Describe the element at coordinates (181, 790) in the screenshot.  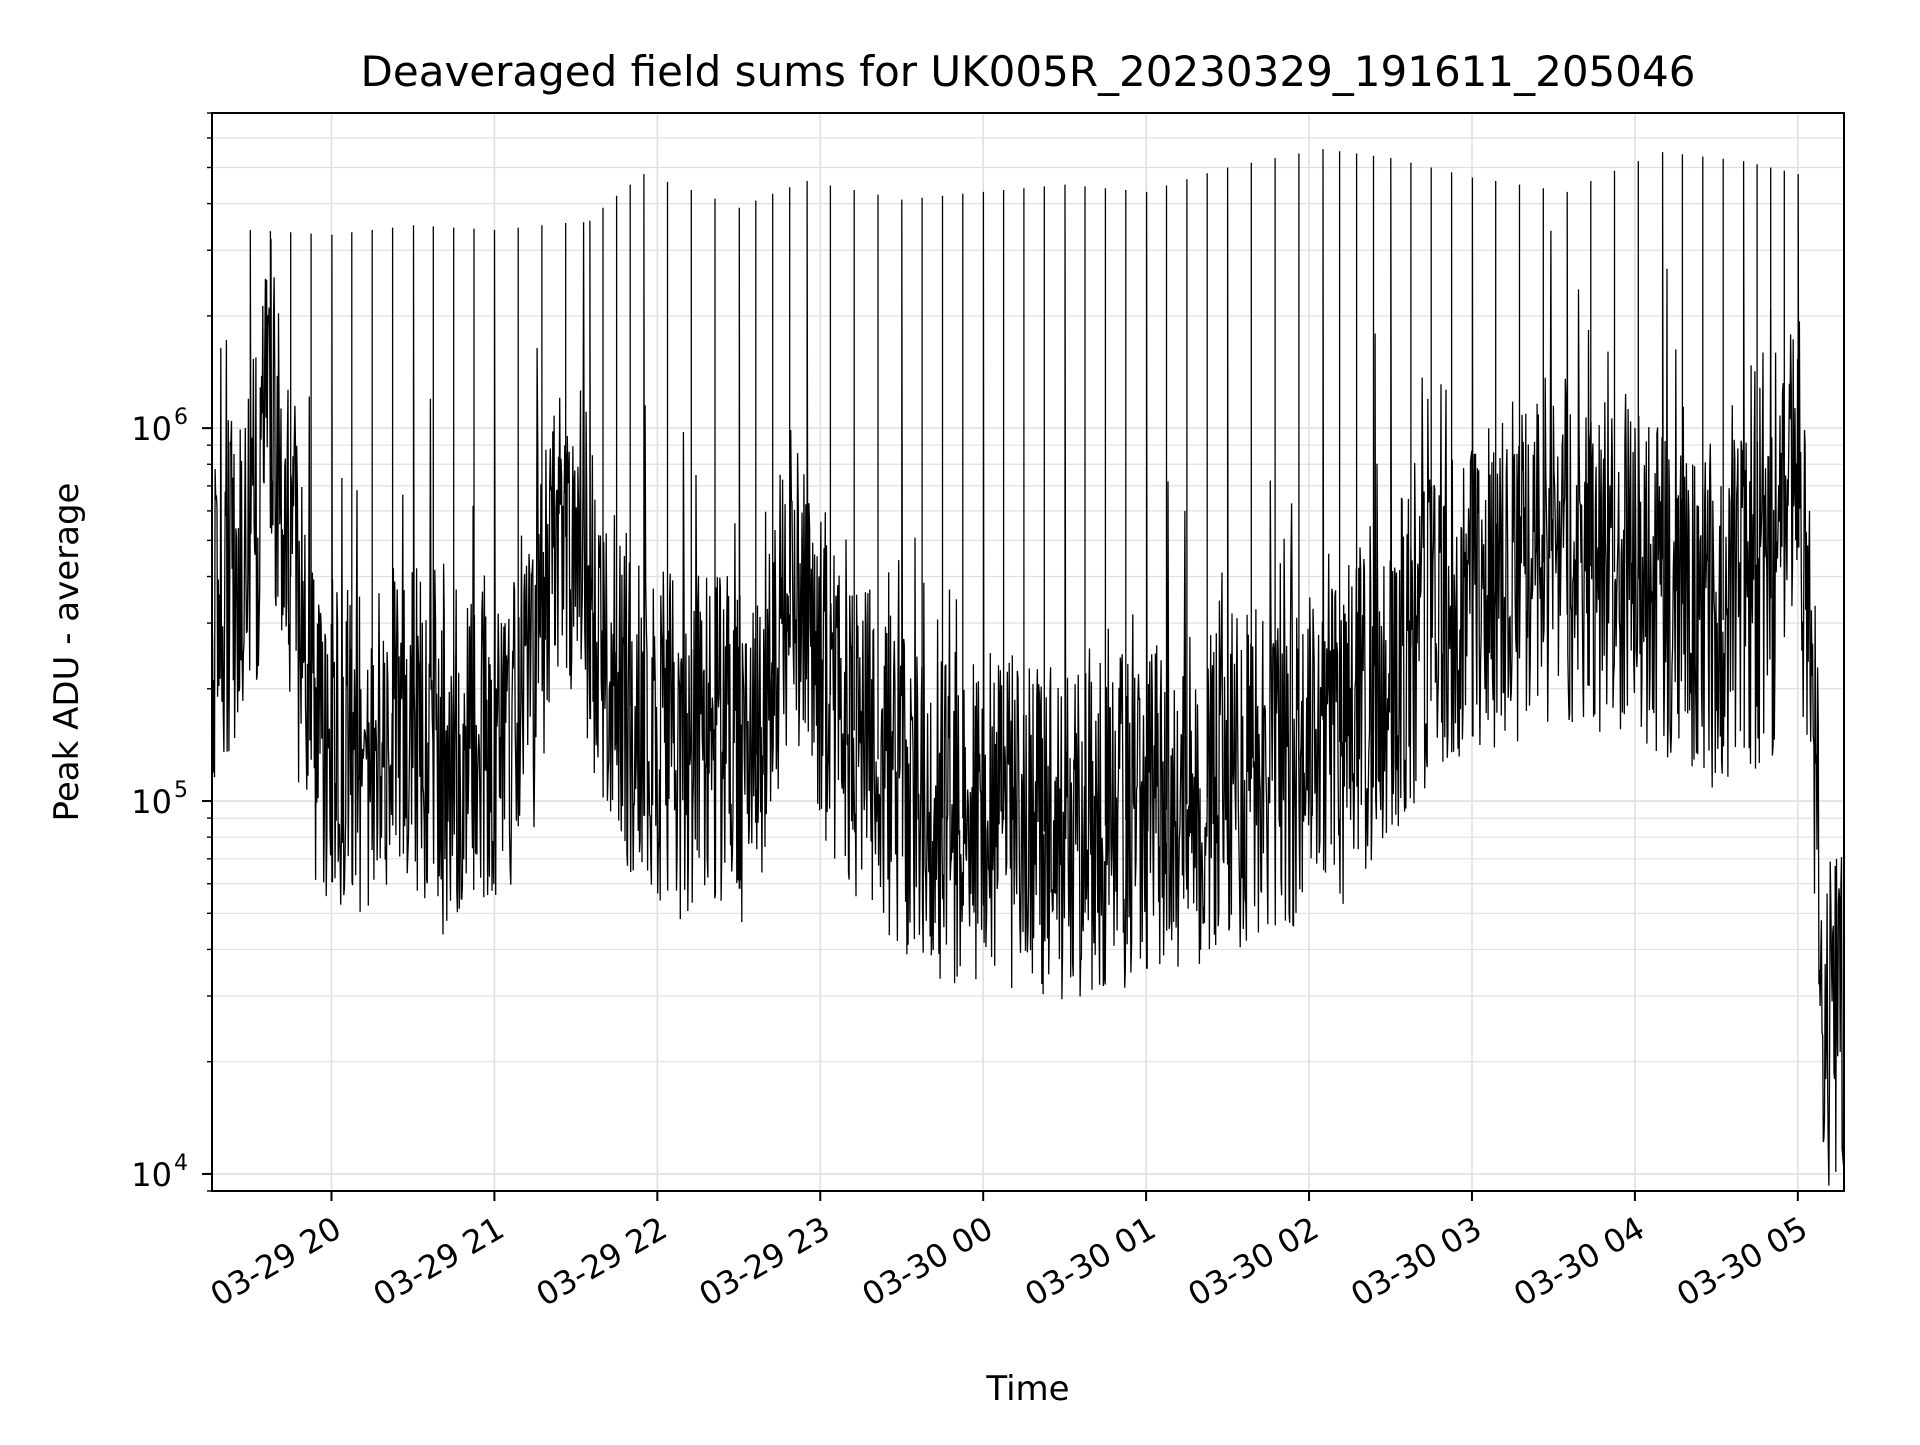
I see `y-tick-exponent: 5` at that location.